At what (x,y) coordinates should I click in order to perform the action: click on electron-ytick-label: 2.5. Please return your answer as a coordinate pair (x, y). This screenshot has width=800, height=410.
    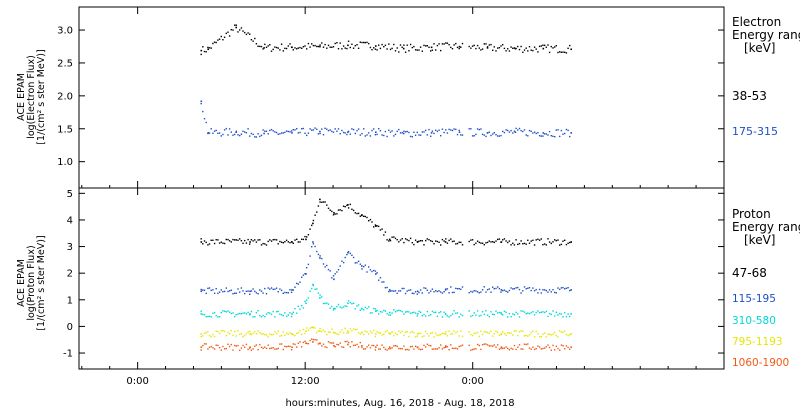
    Looking at the image, I should click on (65, 63).